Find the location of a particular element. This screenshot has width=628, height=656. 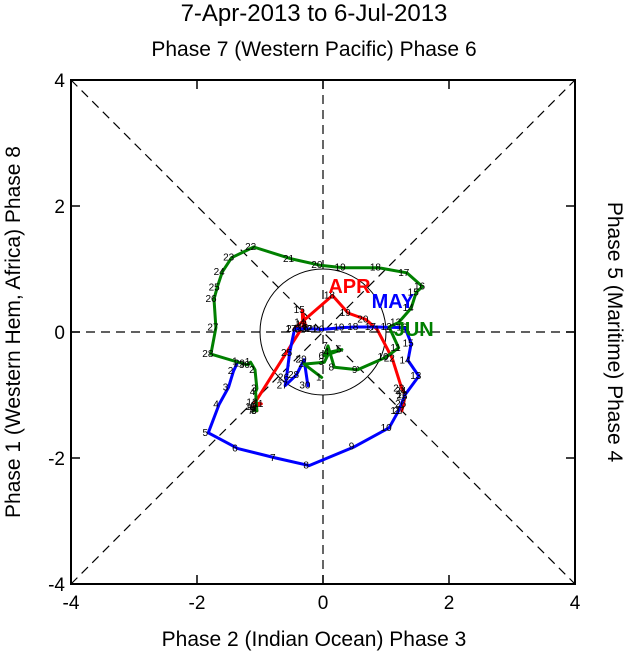

day-label-jun: 24 is located at coordinates (220, 272).